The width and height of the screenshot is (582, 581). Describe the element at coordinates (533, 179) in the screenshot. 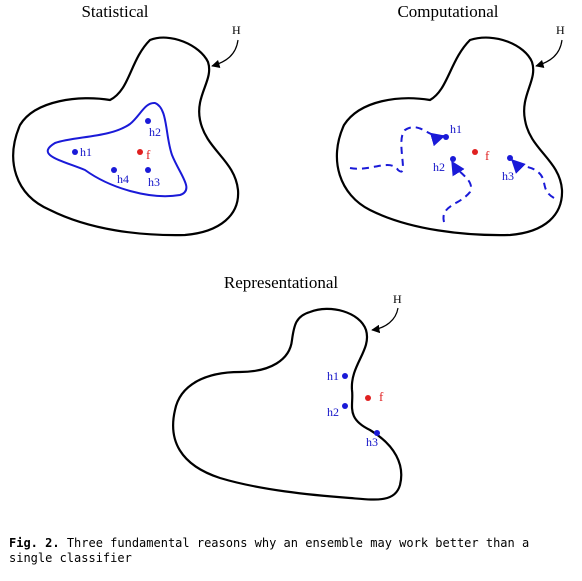

I see `search-path-h3` at that location.